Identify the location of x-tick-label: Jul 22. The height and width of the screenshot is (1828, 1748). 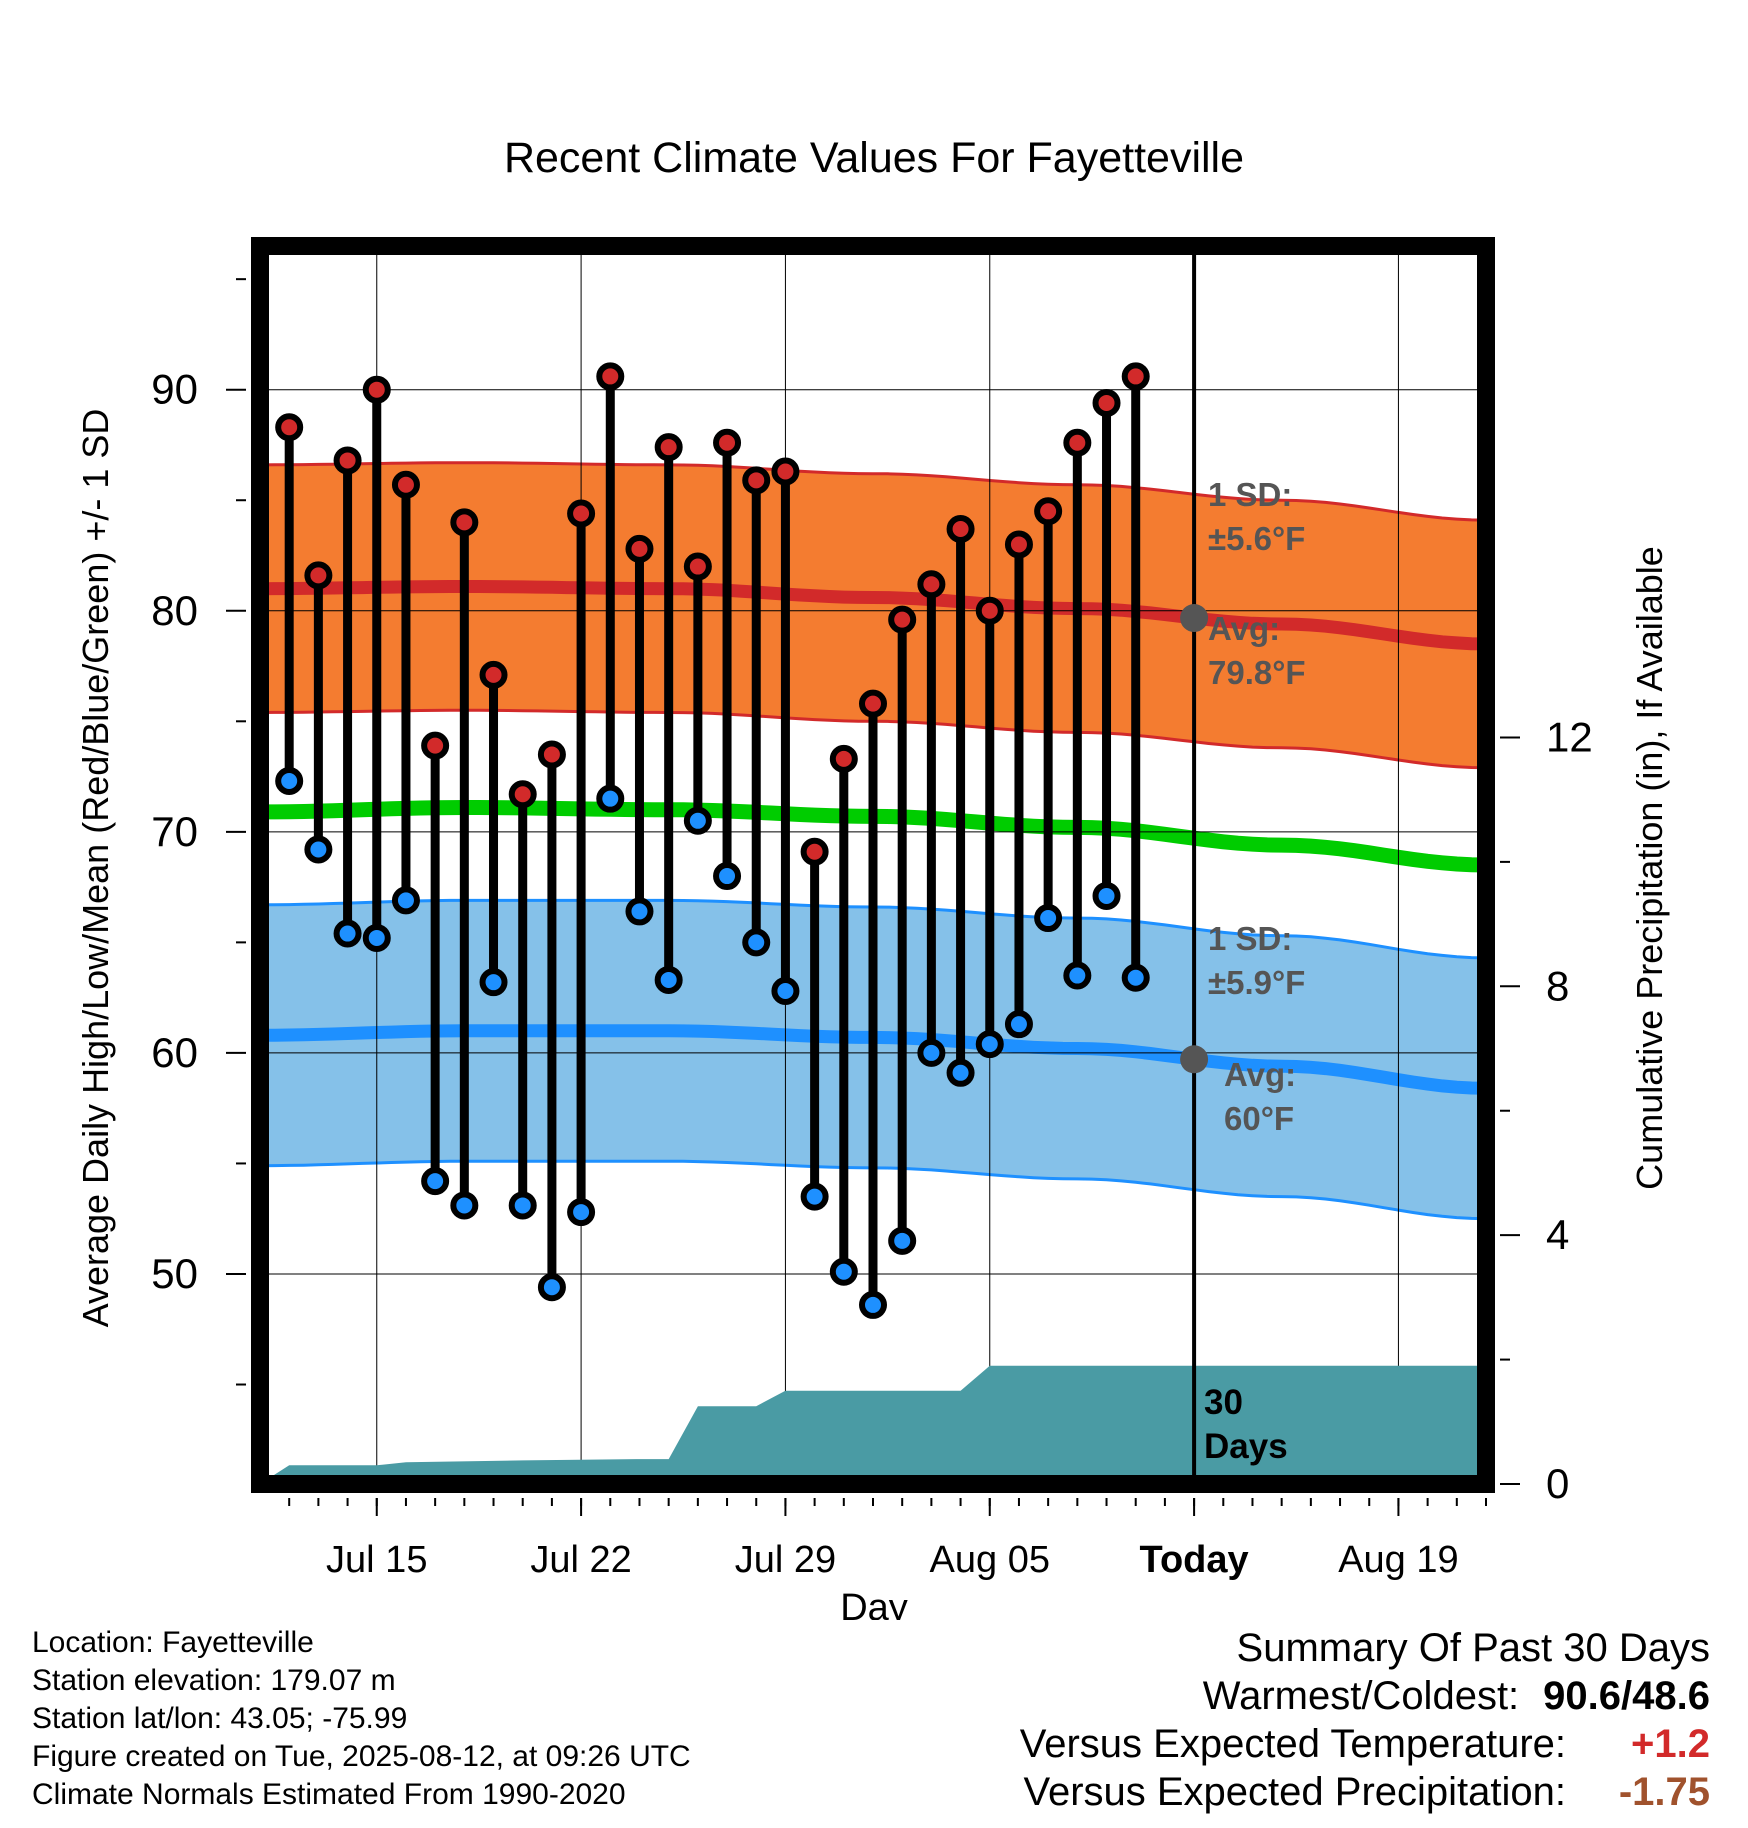
(580, 1560).